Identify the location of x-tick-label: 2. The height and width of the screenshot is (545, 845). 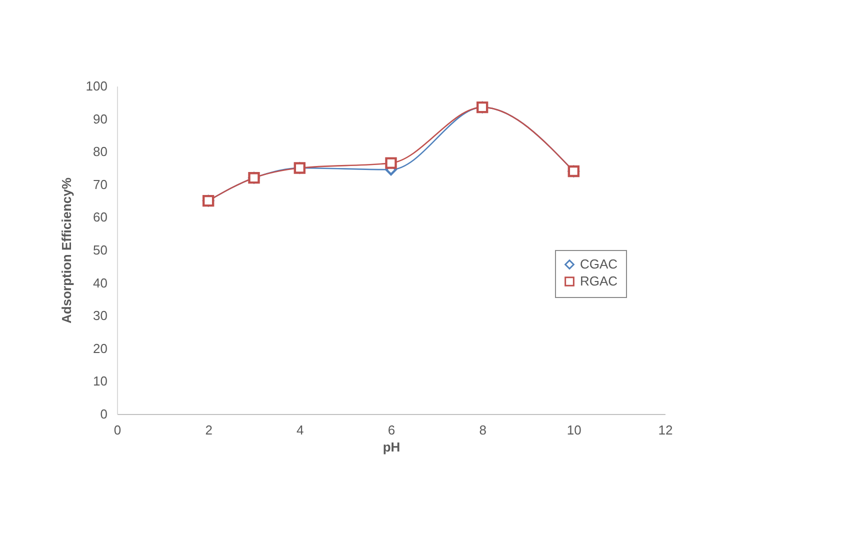
(208, 430).